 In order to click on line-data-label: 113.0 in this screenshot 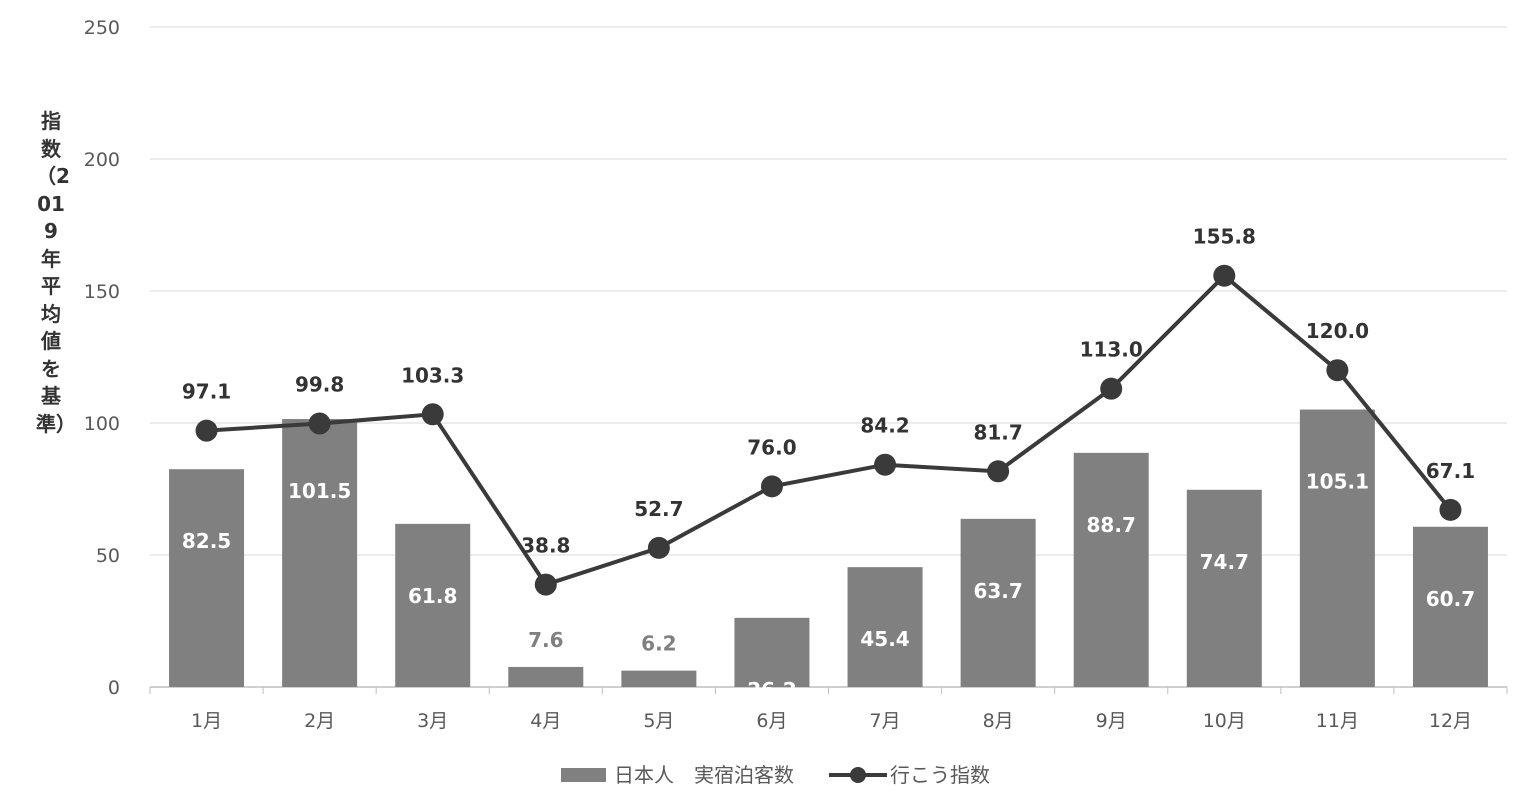, I will do `click(1111, 350)`.